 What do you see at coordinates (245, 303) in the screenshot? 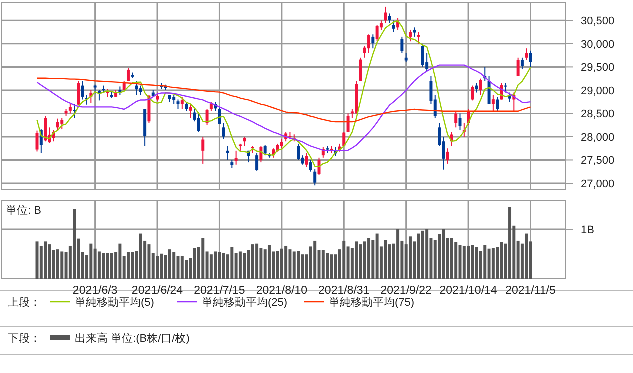
I see `legend-label: 単純移動平均(25)` at bounding box center [245, 303].